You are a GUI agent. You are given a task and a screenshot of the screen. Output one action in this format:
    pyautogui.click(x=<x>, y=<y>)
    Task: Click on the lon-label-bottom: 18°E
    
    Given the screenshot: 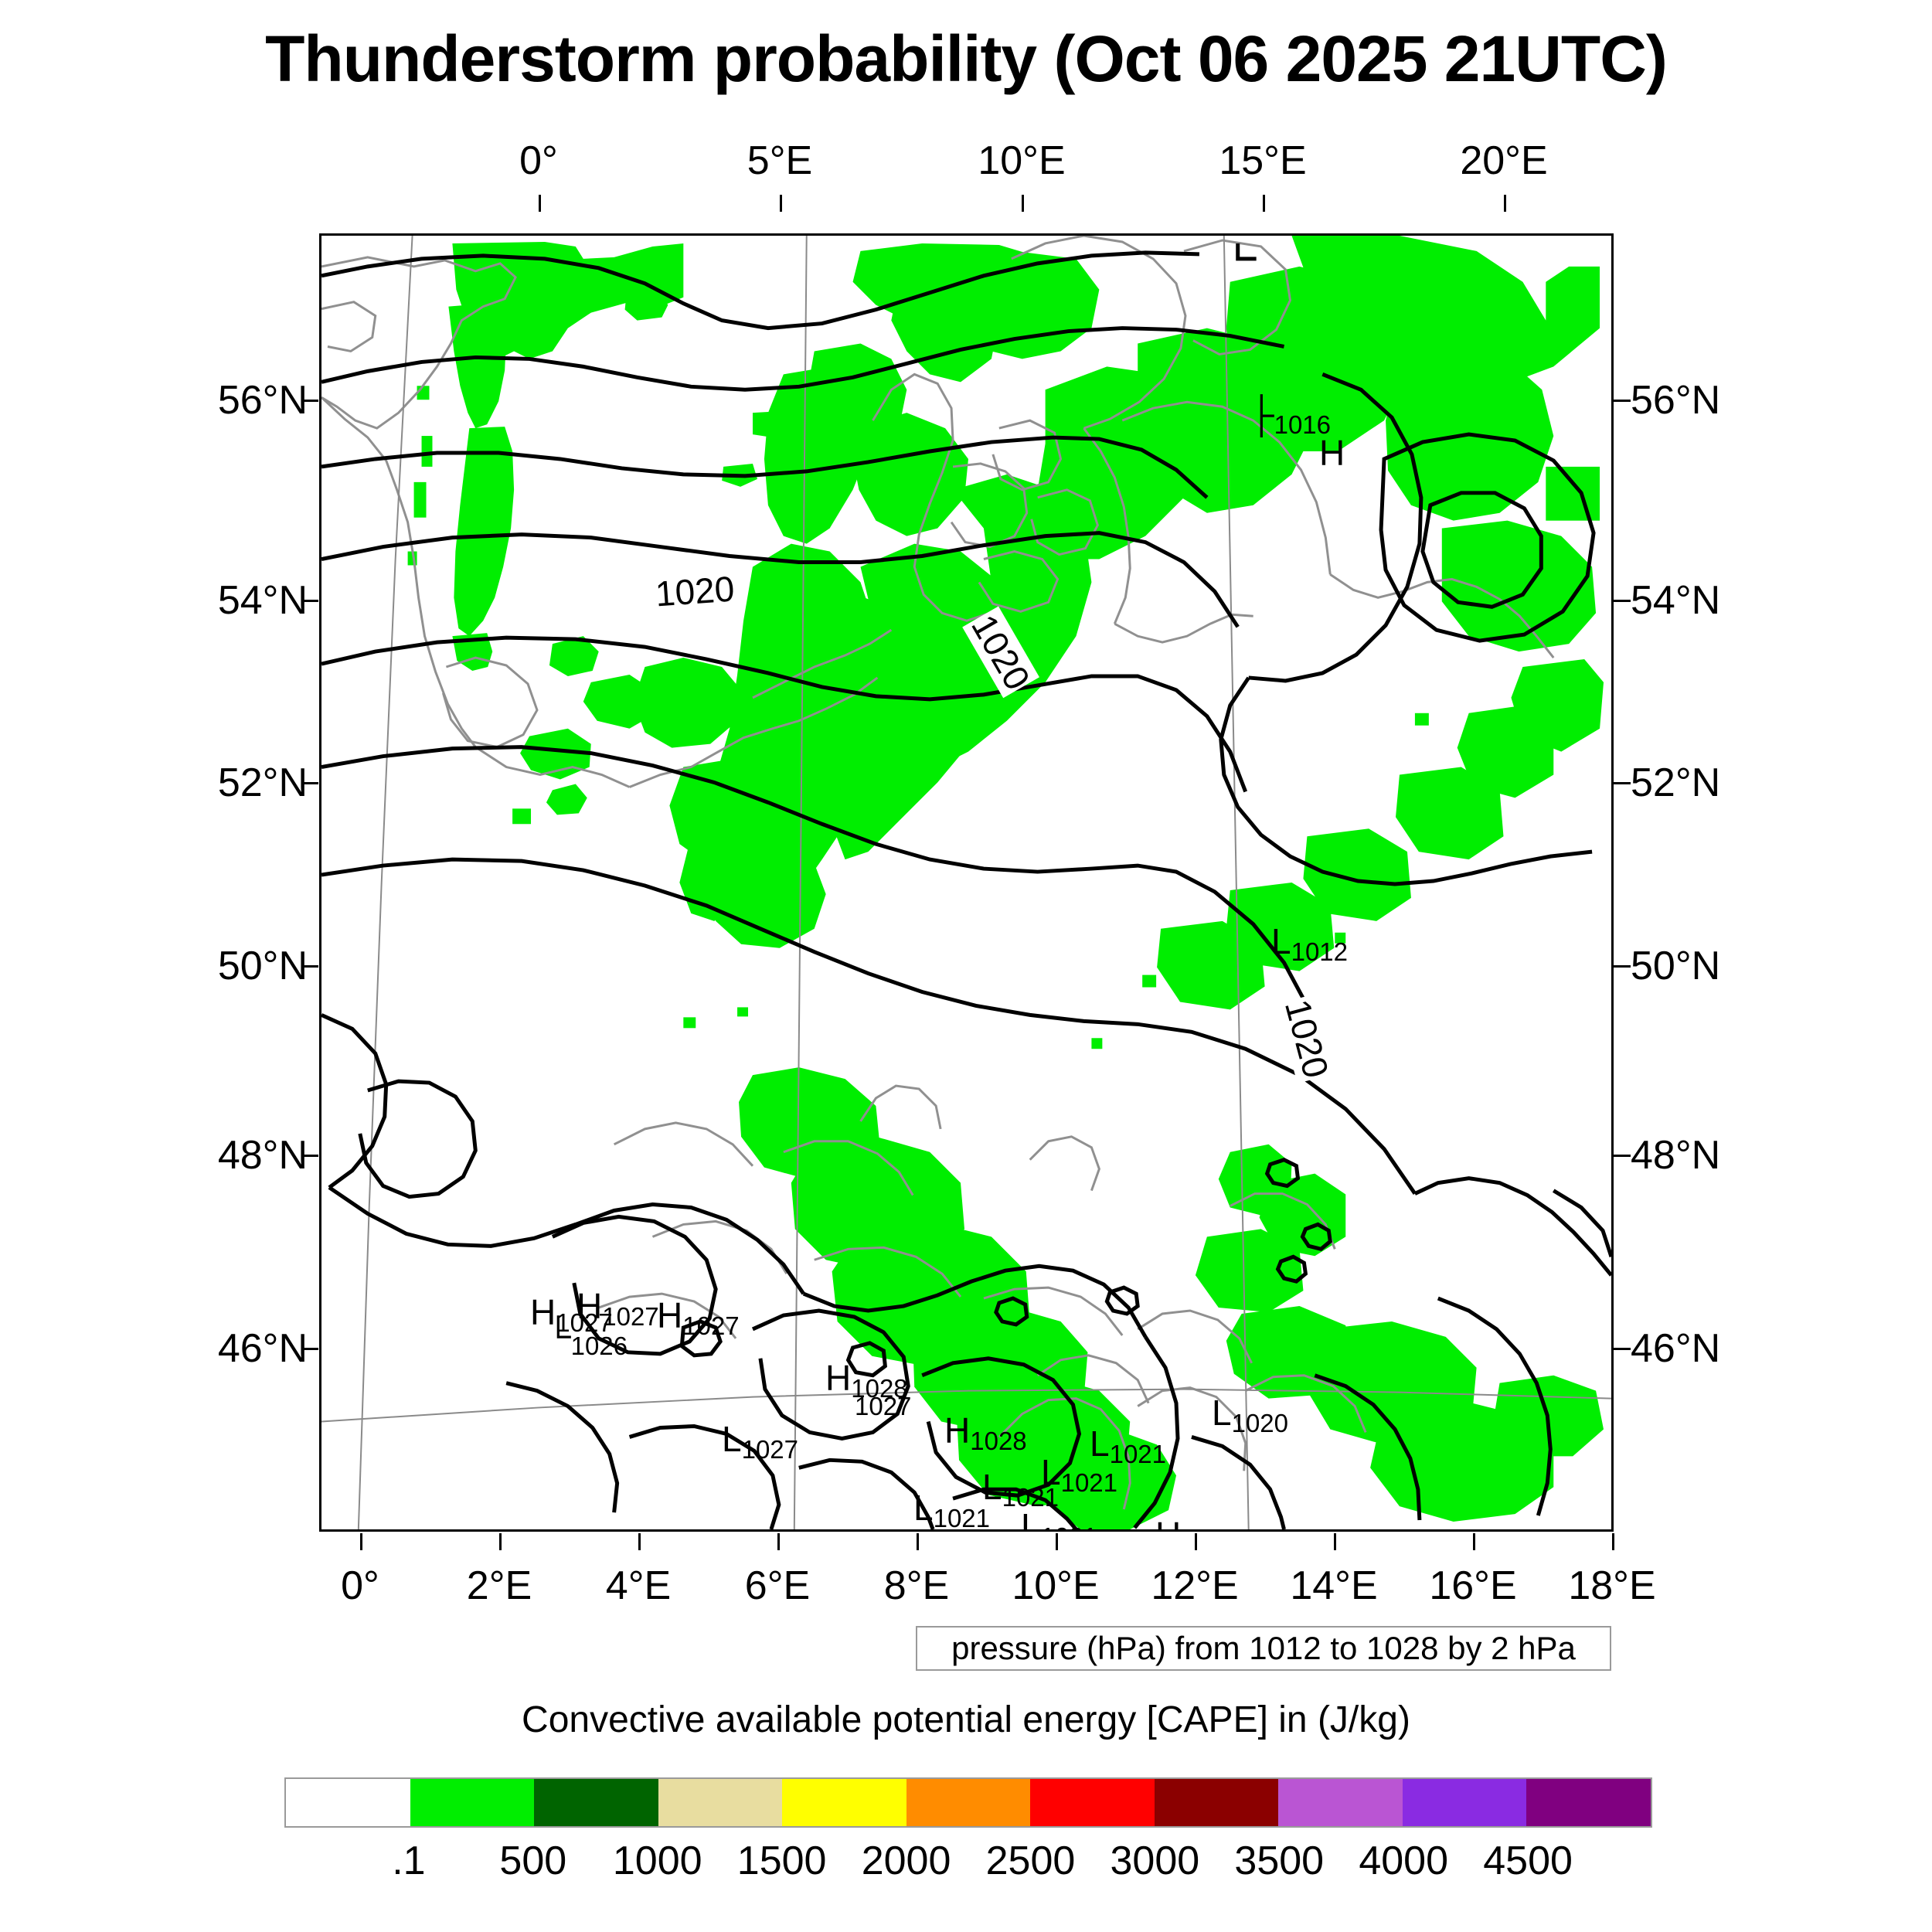 What is the action you would take?
    pyautogui.click(x=1612, y=1586)
    